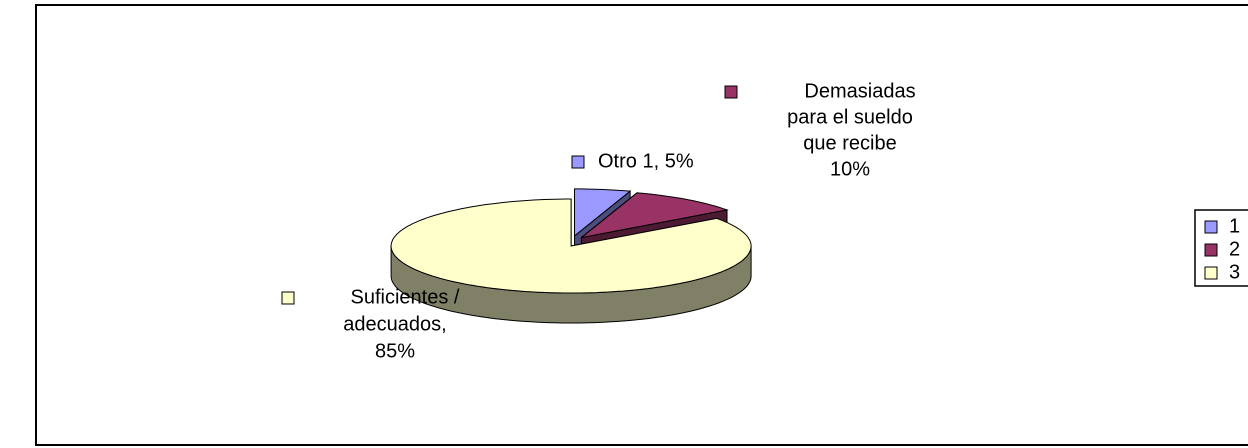  What do you see at coordinates (405, 297) in the screenshot?
I see `data-label: Suficientes /` at bounding box center [405, 297].